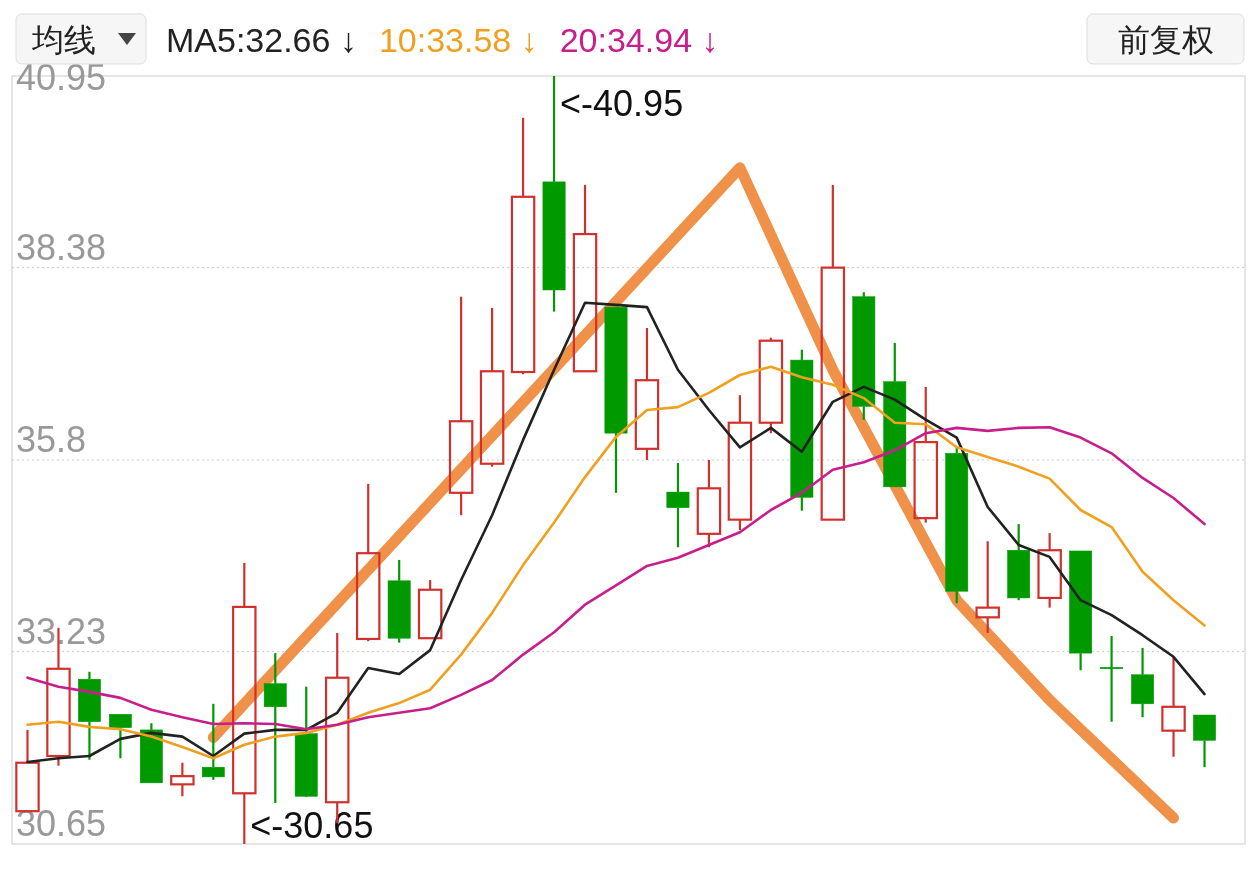 The image size is (1260, 878). What do you see at coordinates (261, 40) in the screenshot?
I see `text: MA5:32.66 ↓` at bounding box center [261, 40].